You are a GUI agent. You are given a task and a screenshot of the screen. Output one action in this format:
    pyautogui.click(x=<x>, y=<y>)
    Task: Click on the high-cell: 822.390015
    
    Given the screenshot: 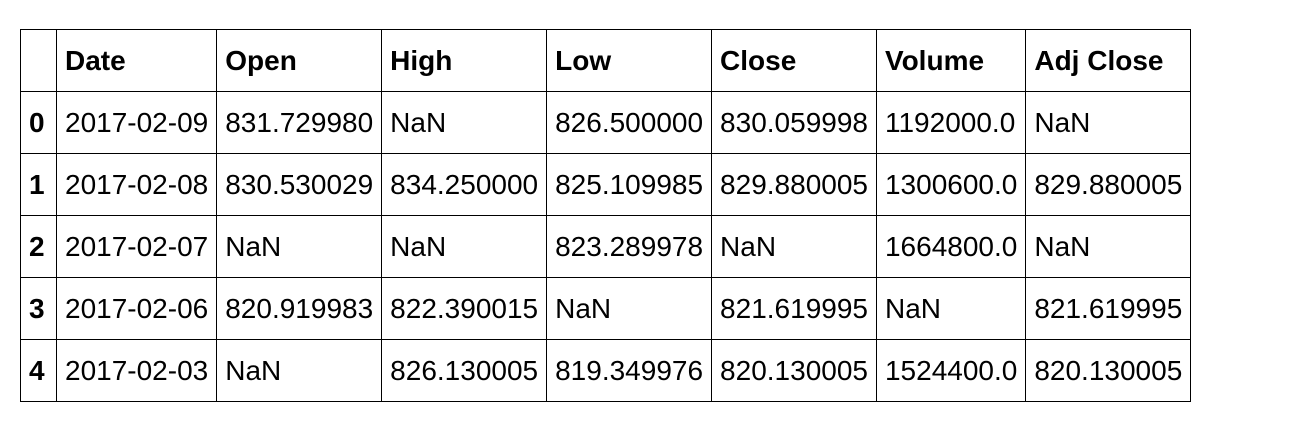 What is the action you would take?
    pyautogui.click(x=464, y=308)
    